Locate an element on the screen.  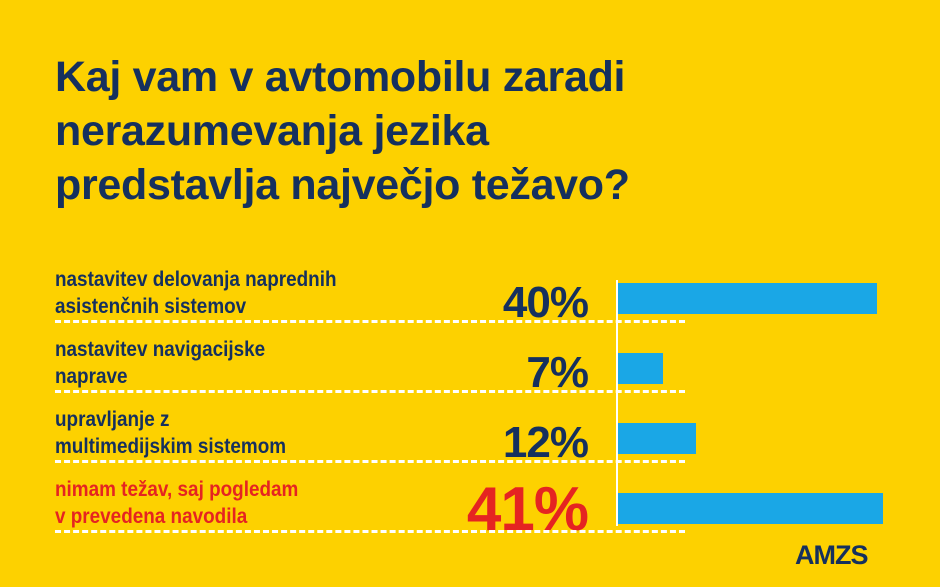
chart-row: nastavitev navigacijske naprave 7% is located at coordinates (470, 371).